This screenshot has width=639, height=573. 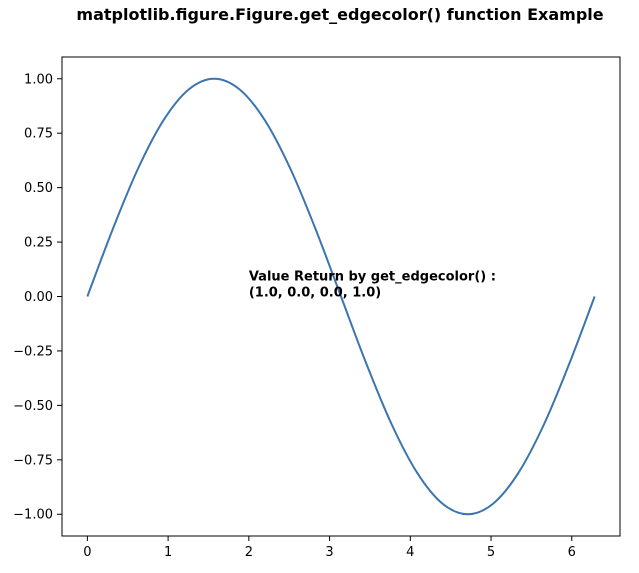 What do you see at coordinates (491, 552) in the screenshot?
I see `x-tick-label: 5` at bounding box center [491, 552].